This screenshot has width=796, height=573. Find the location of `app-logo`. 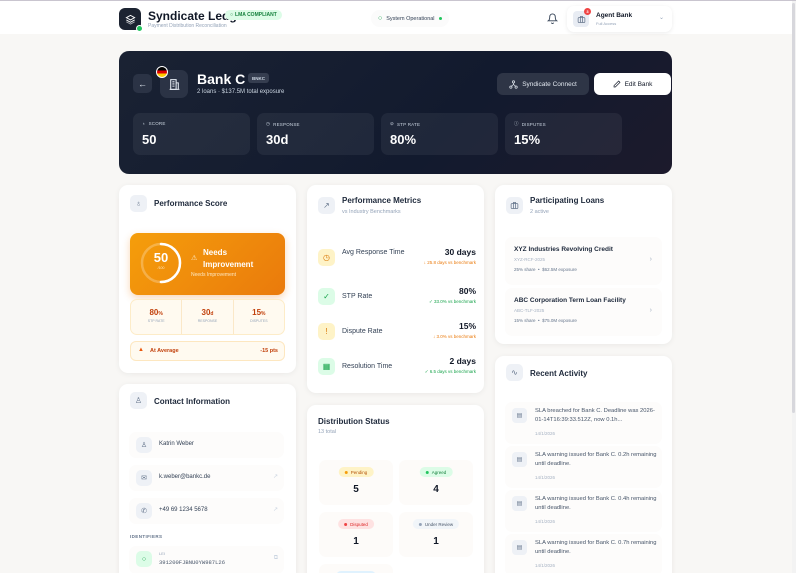

app-logo is located at coordinates (131, 20).